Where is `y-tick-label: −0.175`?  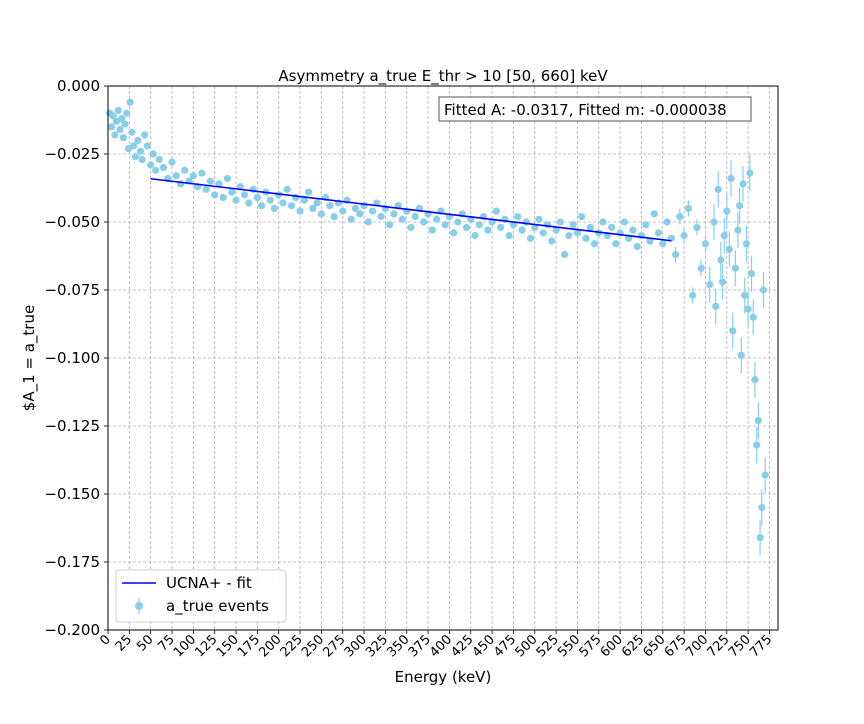 y-tick-label: −0.175 is located at coordinates (72, 562).